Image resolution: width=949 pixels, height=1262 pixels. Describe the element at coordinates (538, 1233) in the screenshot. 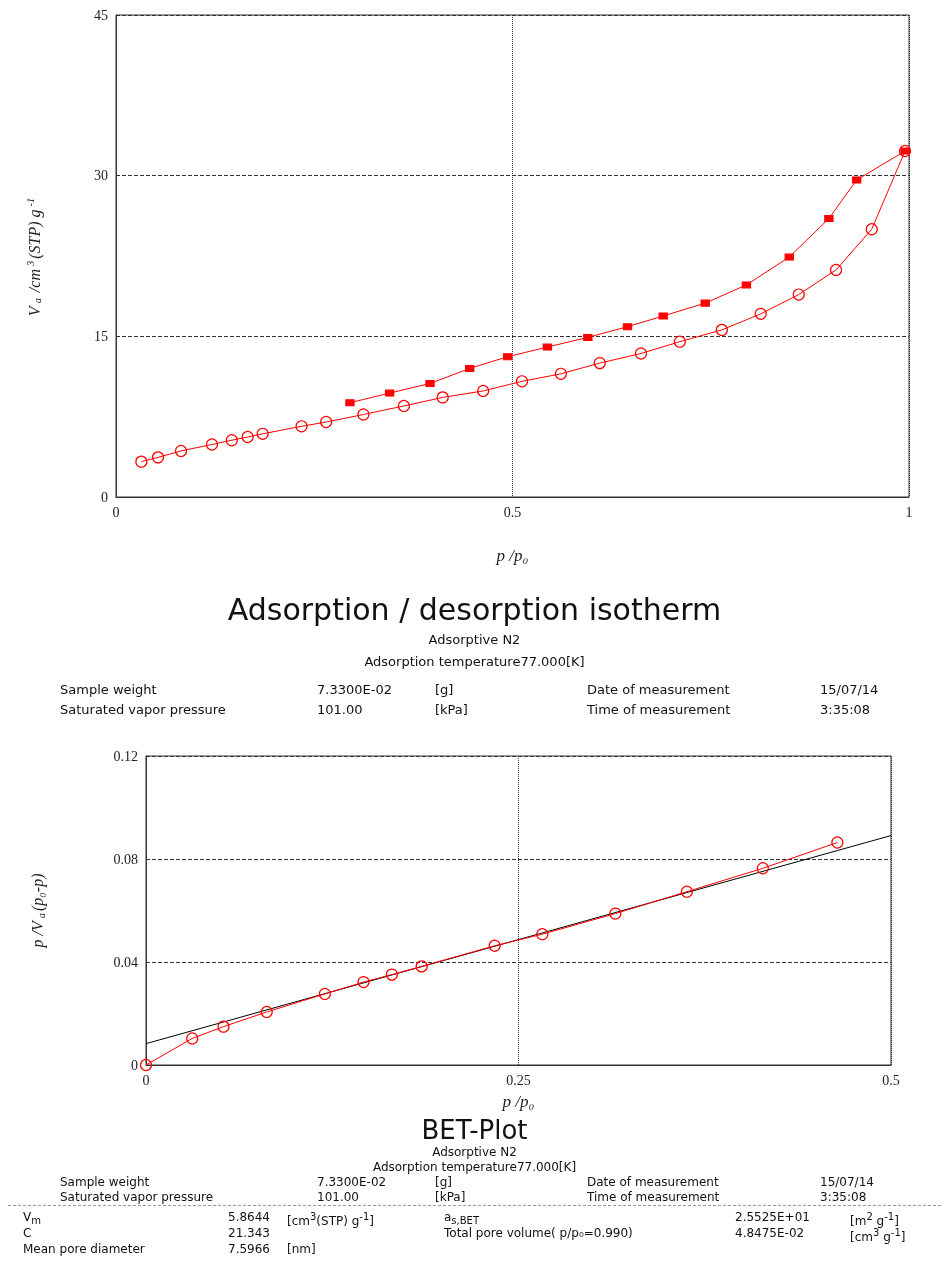

I see `text: Total pore volume( p/p₀=0.990)` at that location.